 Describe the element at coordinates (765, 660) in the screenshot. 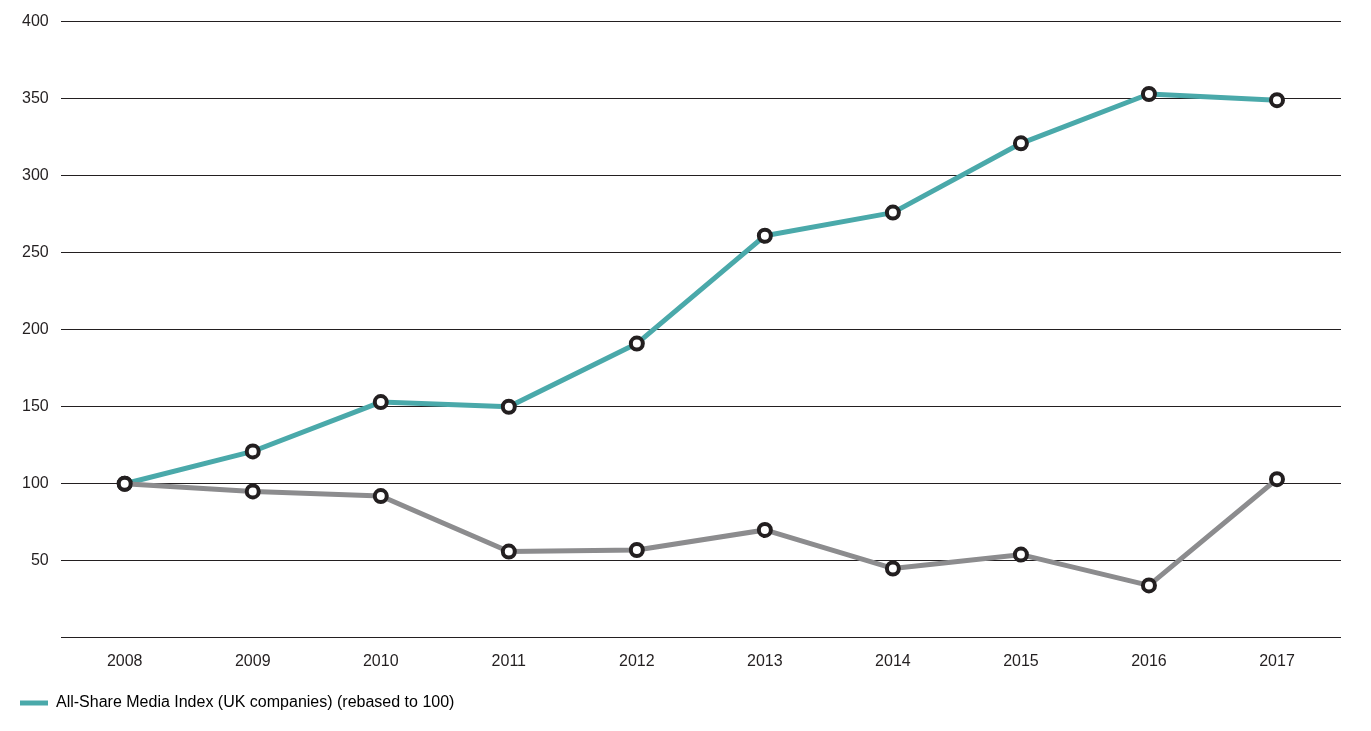

I see `x-tick-label: 2013` at that location.